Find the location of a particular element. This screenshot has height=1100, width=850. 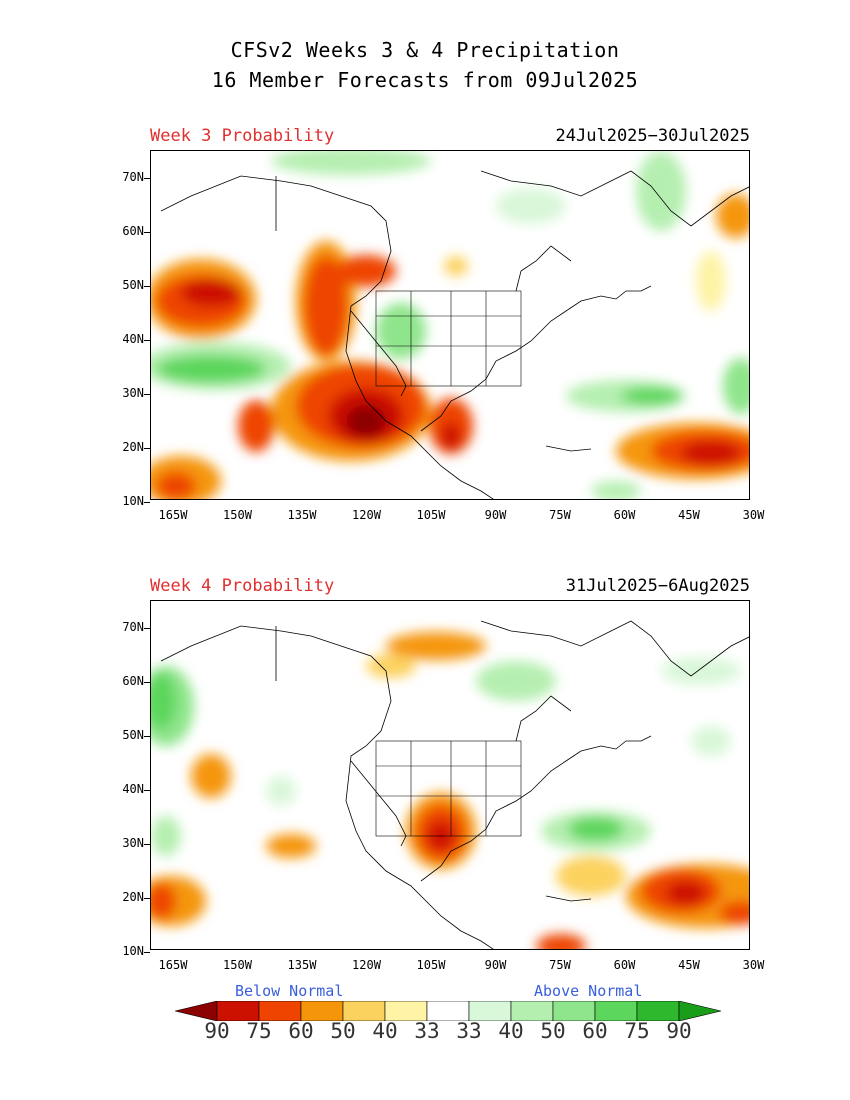

week3-lat-label: 70N is located at coordinates (133, 177).